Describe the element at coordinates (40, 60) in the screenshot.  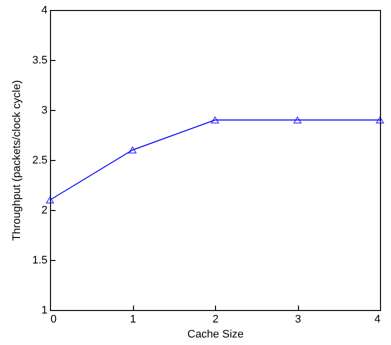
I see `y-tick-label: 3.5` at that location.